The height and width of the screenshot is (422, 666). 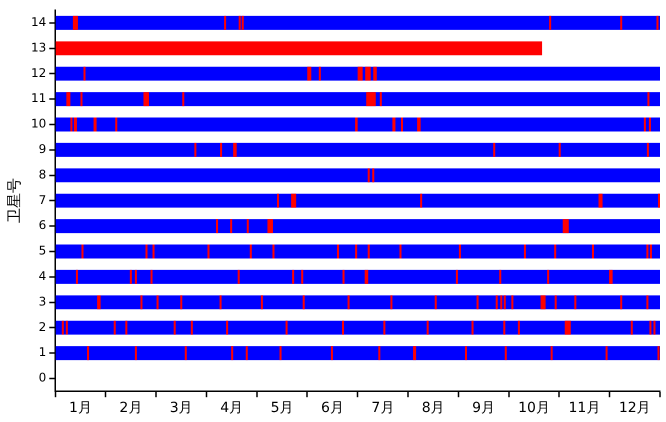 What do you see at coordinates (282, 408) in the screenshot?
I see `x-tick-label: 5月` at bounding box center [282, 408].